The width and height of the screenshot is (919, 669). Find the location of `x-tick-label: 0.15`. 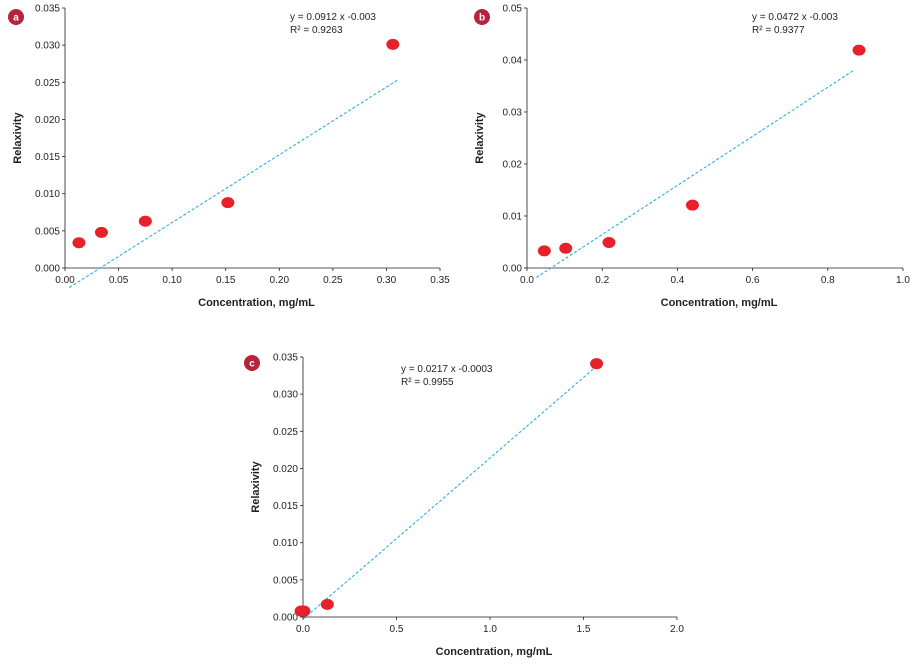

x-tick-label: 0.15 is located at coordinates (226, 280).